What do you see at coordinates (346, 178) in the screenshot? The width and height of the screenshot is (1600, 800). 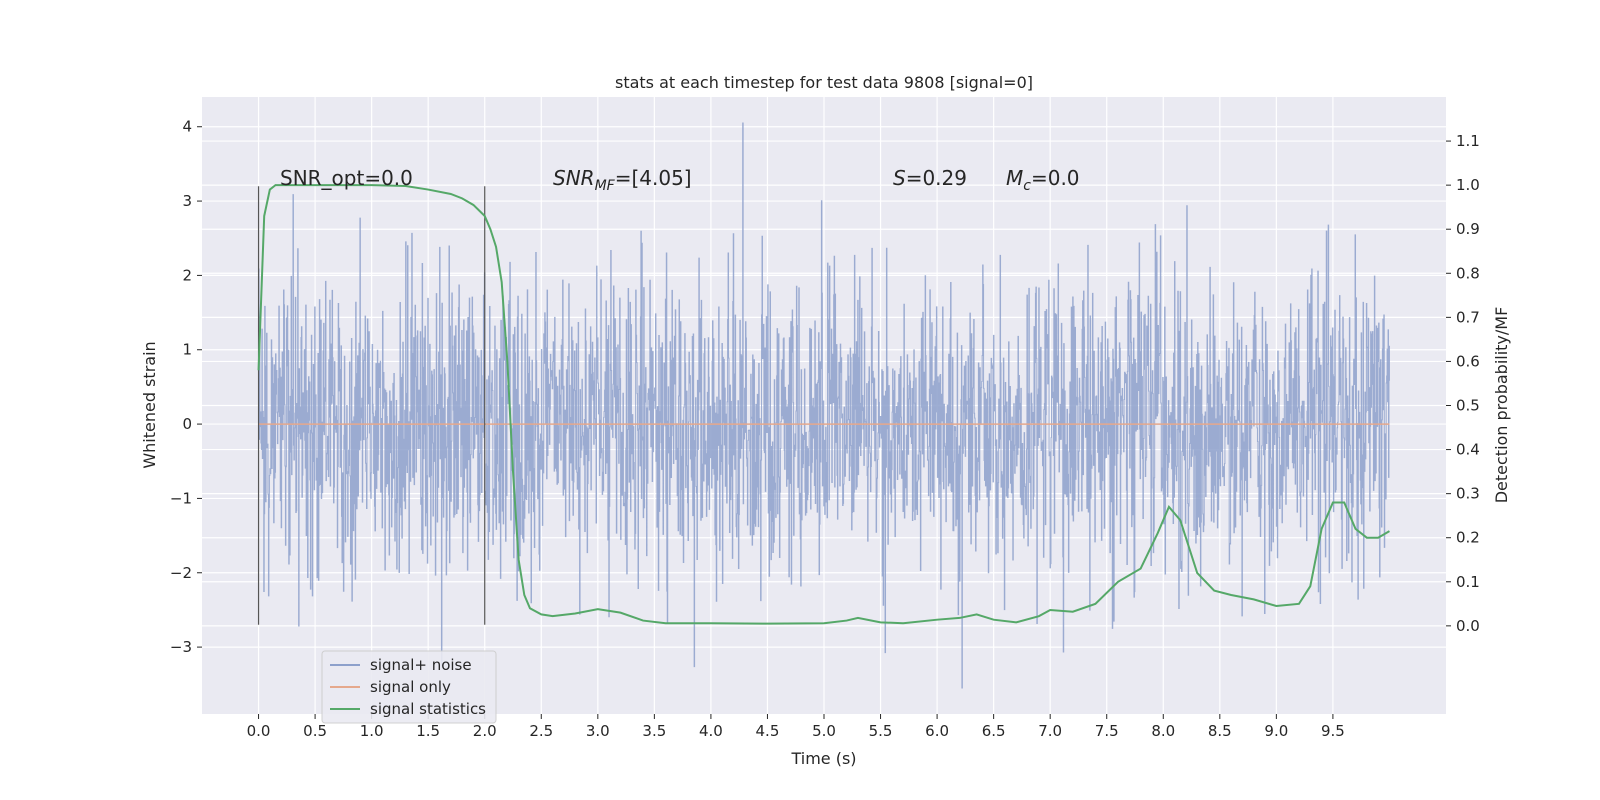 I see `annotation-snr-opt: SNR_opt=0.0` at bounding box center [346, 178].